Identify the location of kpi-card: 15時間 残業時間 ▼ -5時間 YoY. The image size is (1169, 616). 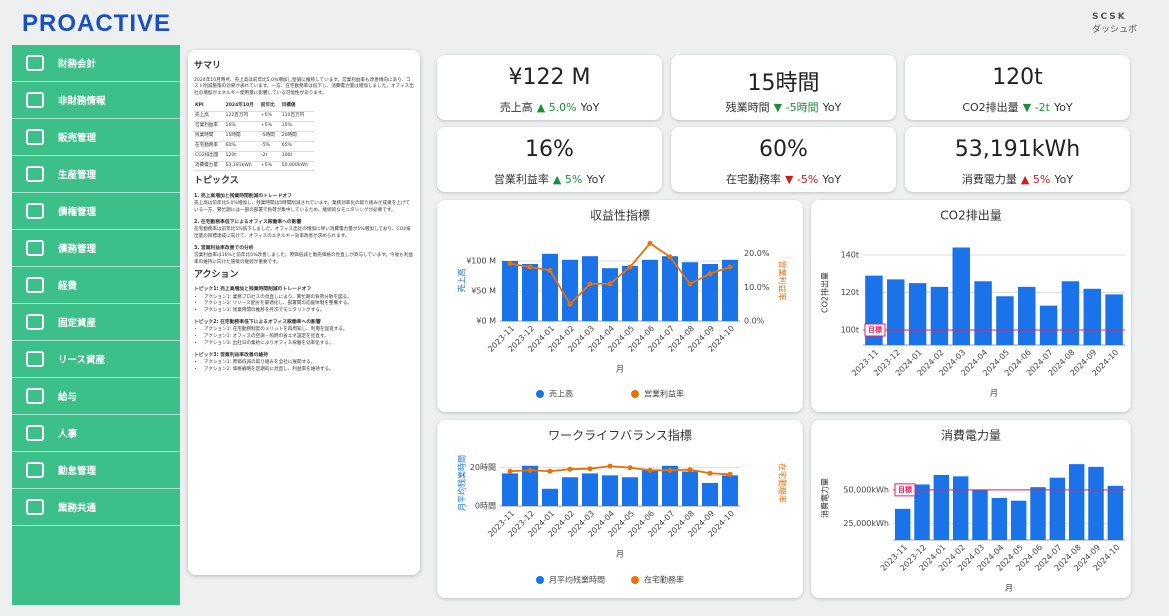
(783, 87).